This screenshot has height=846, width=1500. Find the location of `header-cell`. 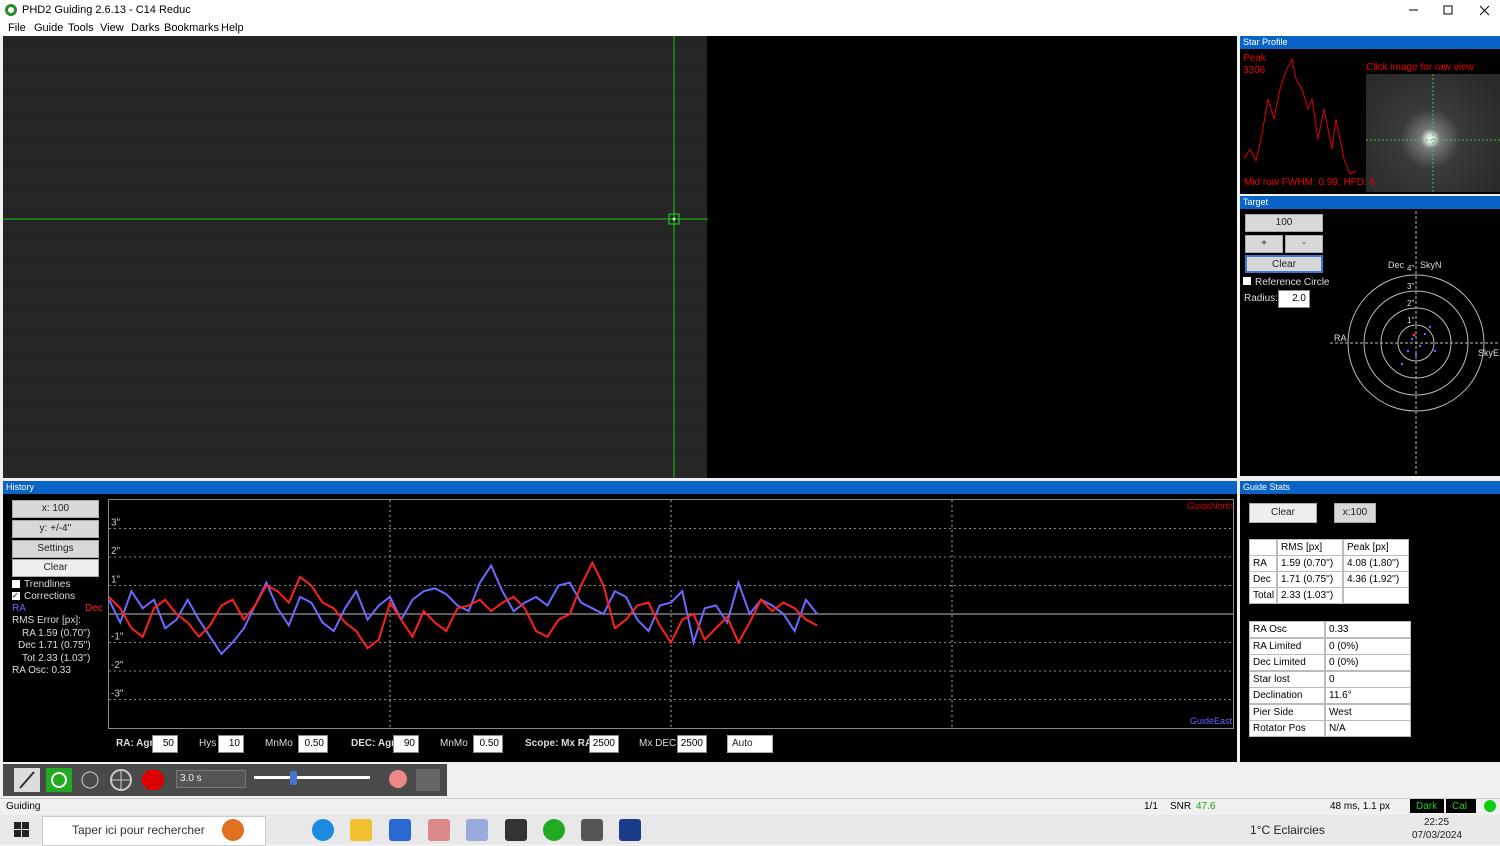

header-cell is located at coordinates (1263, 547).